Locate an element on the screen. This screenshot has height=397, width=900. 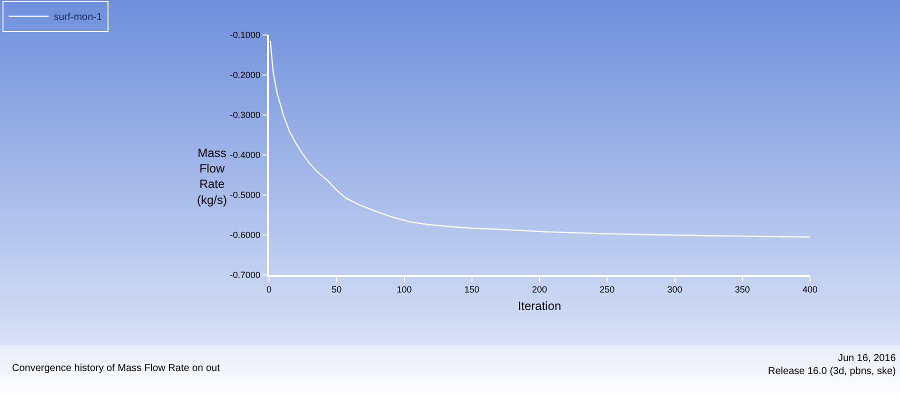
x-tick-label: 350 is located at coordinates (742, 289).